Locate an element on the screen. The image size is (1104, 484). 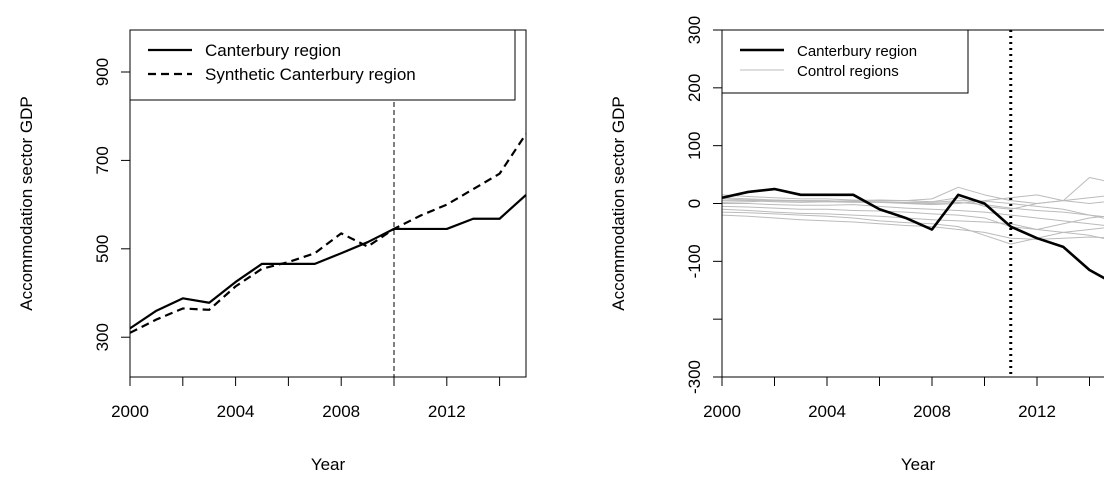
y-tick-label: 200 is located at coordinates (694, 88).